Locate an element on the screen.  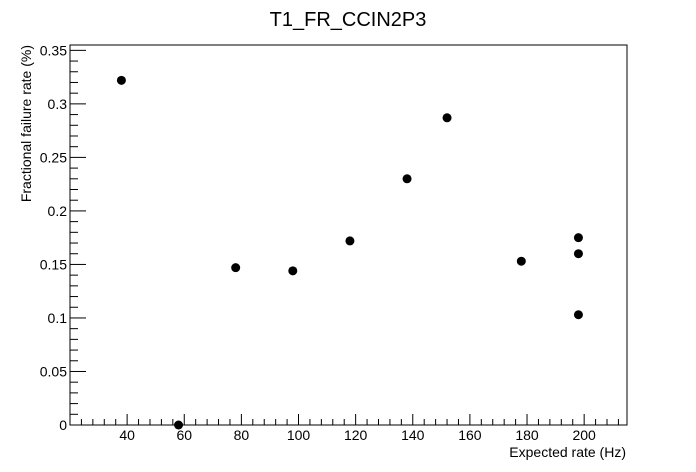
x-tick-label: 180 is located at coordinates (527, 435).